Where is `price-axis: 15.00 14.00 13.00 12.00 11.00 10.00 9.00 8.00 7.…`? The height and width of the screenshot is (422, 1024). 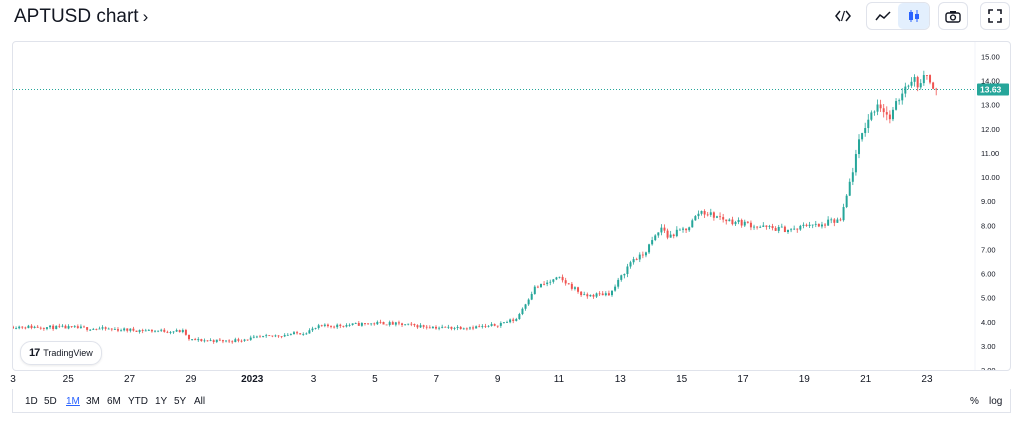
price-axis: 15.00 14.00 13.00 12.00 11.00 10.00 9.00 8.00 7.… is located at coordinates (990, 211).